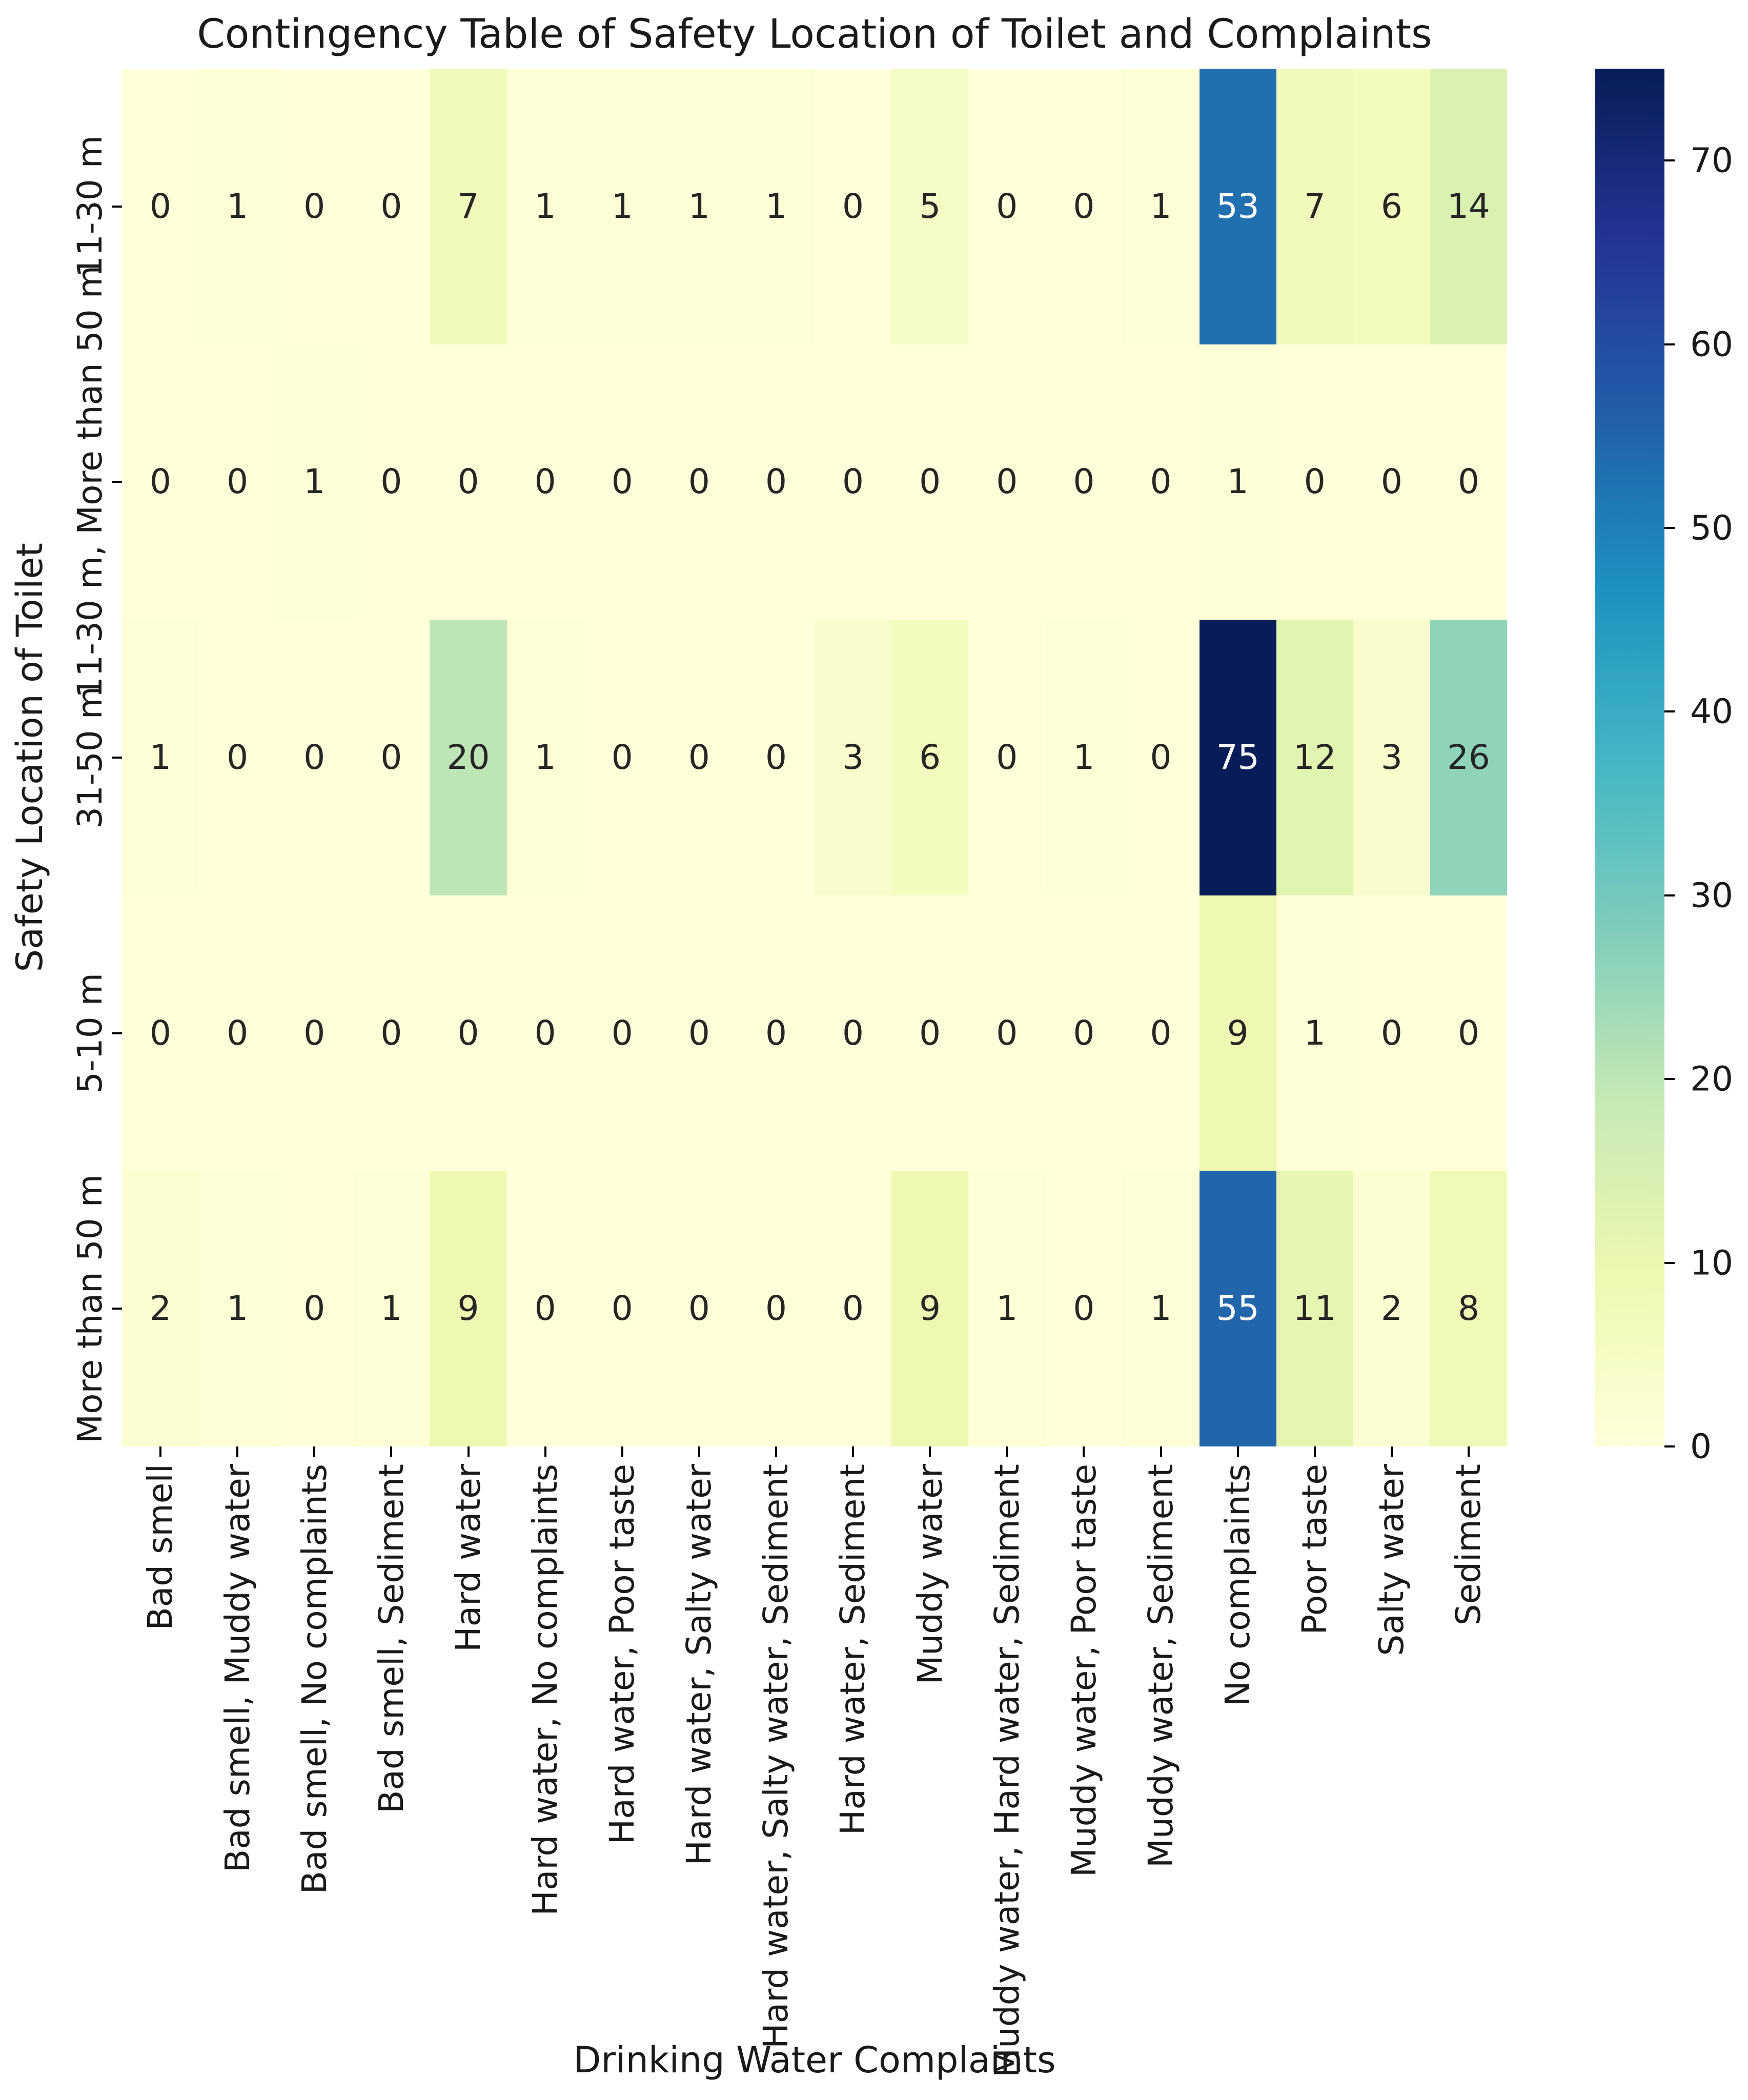  I want to click on heatmap-cell: 14, so click(1468, 206).